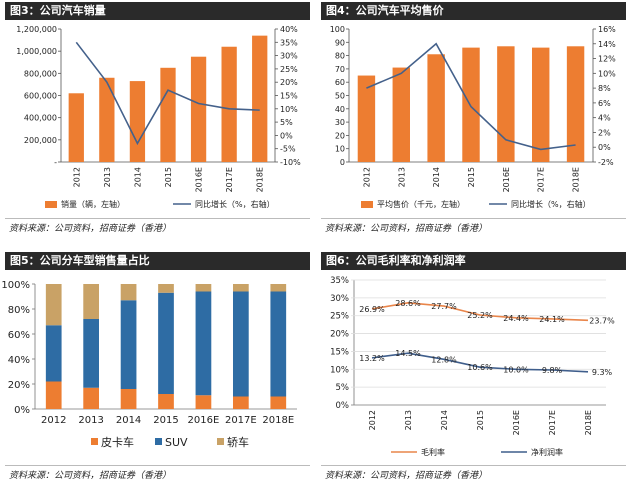 This screenshot has height=485, width=630. Describe the element at coordinates (289, 29) in the screenshot. I see `y-tick-label-right: 40%` at that location.